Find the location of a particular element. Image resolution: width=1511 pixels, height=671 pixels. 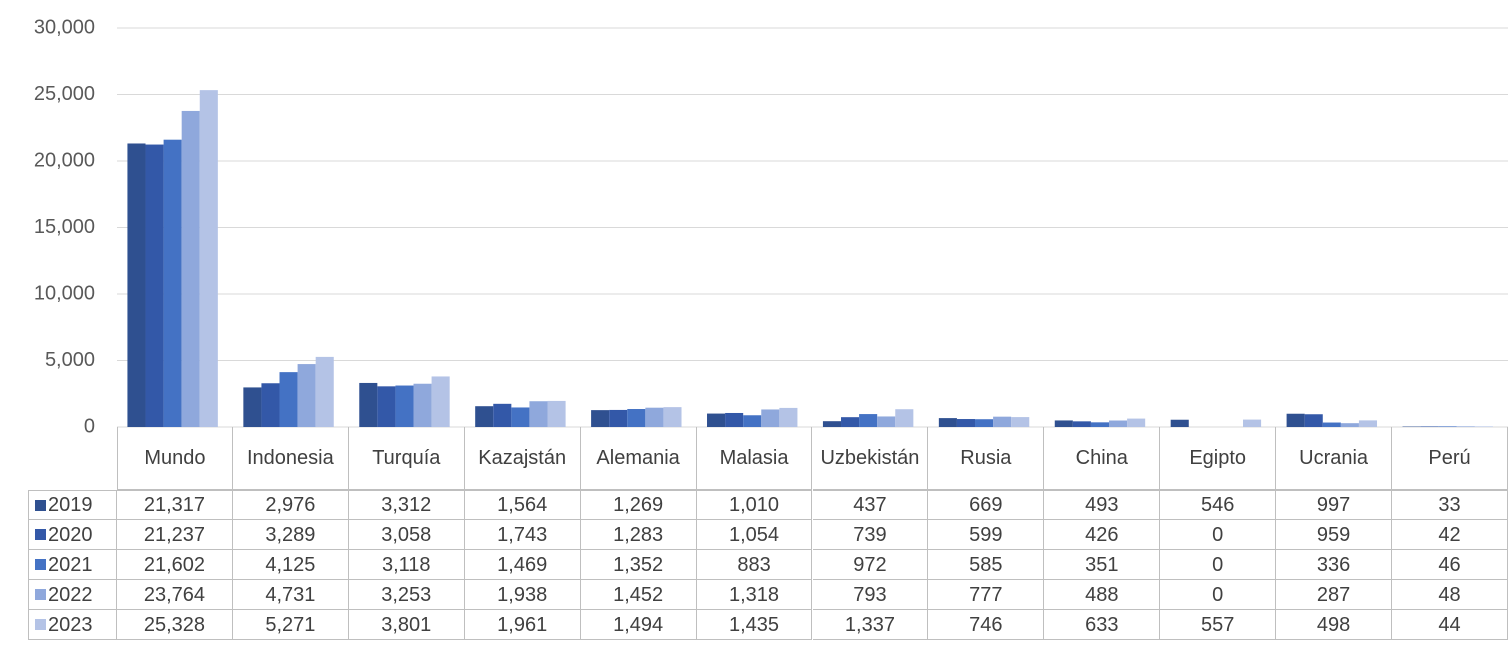

category-label: Mundo is located at coordinates (175, 458).